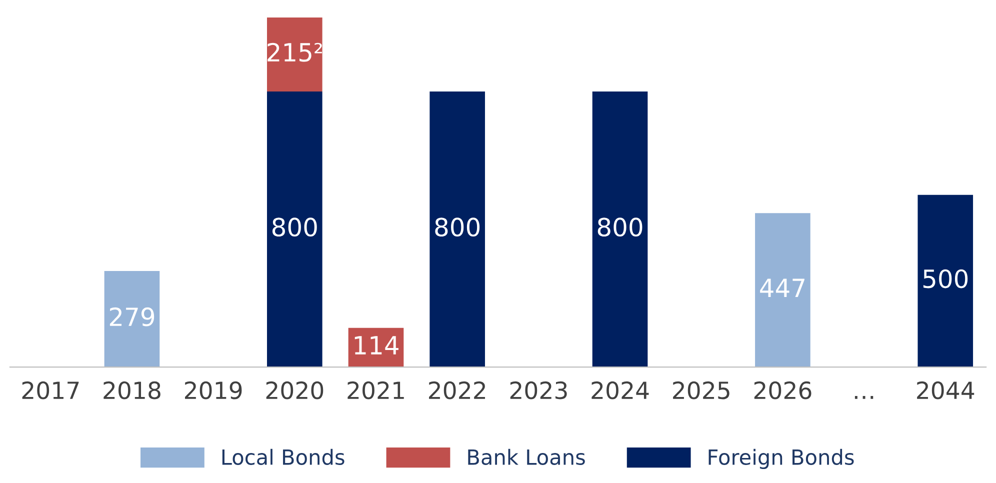 This screenshot has height=483, width=996. I want to click on x-tick-label: 2024, so click(620, 390).